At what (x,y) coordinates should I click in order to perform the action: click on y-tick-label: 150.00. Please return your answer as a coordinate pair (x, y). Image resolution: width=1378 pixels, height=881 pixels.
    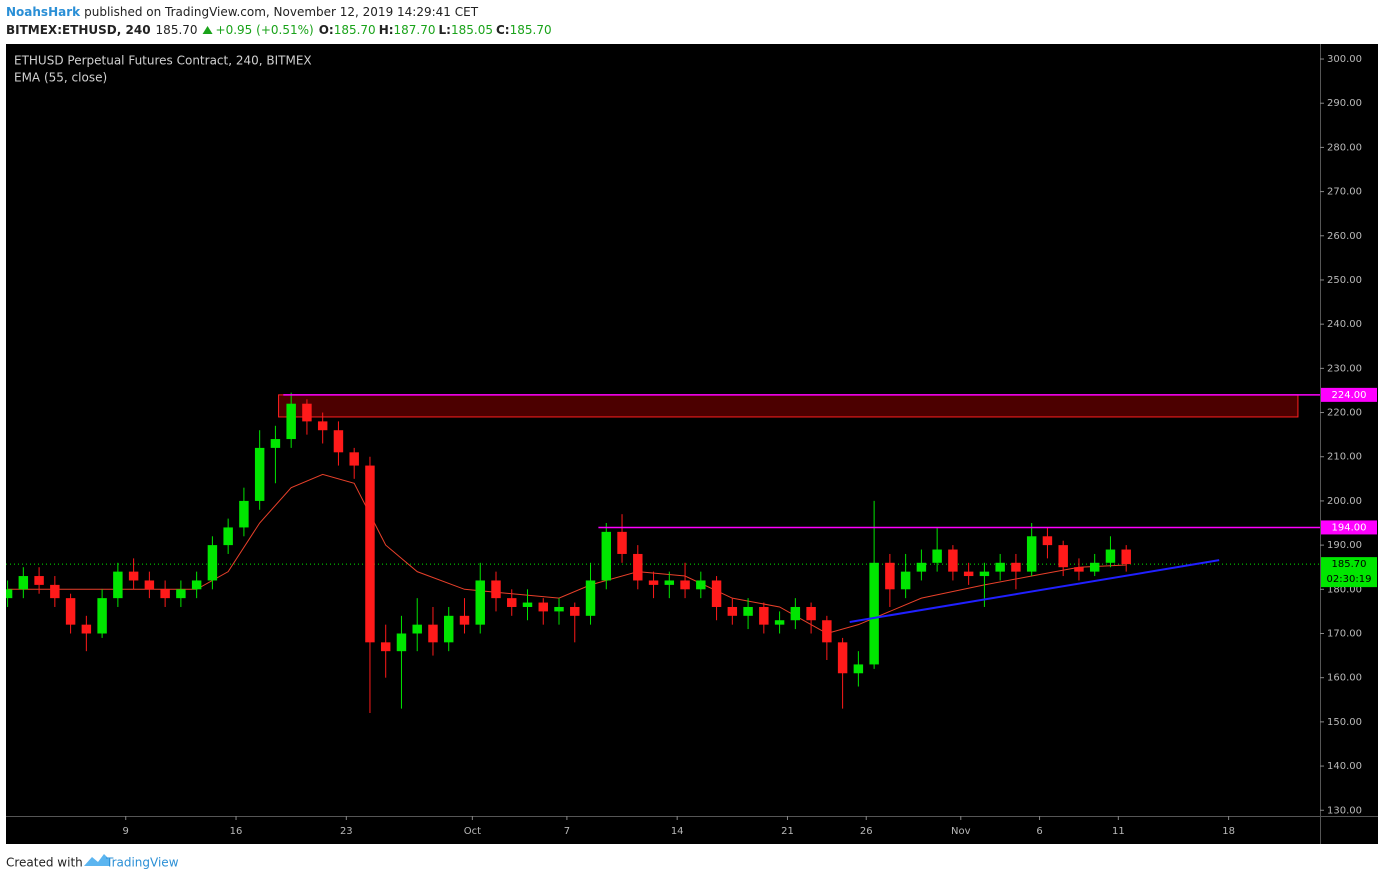
    Looking at the image, I should click on (1344, 722).